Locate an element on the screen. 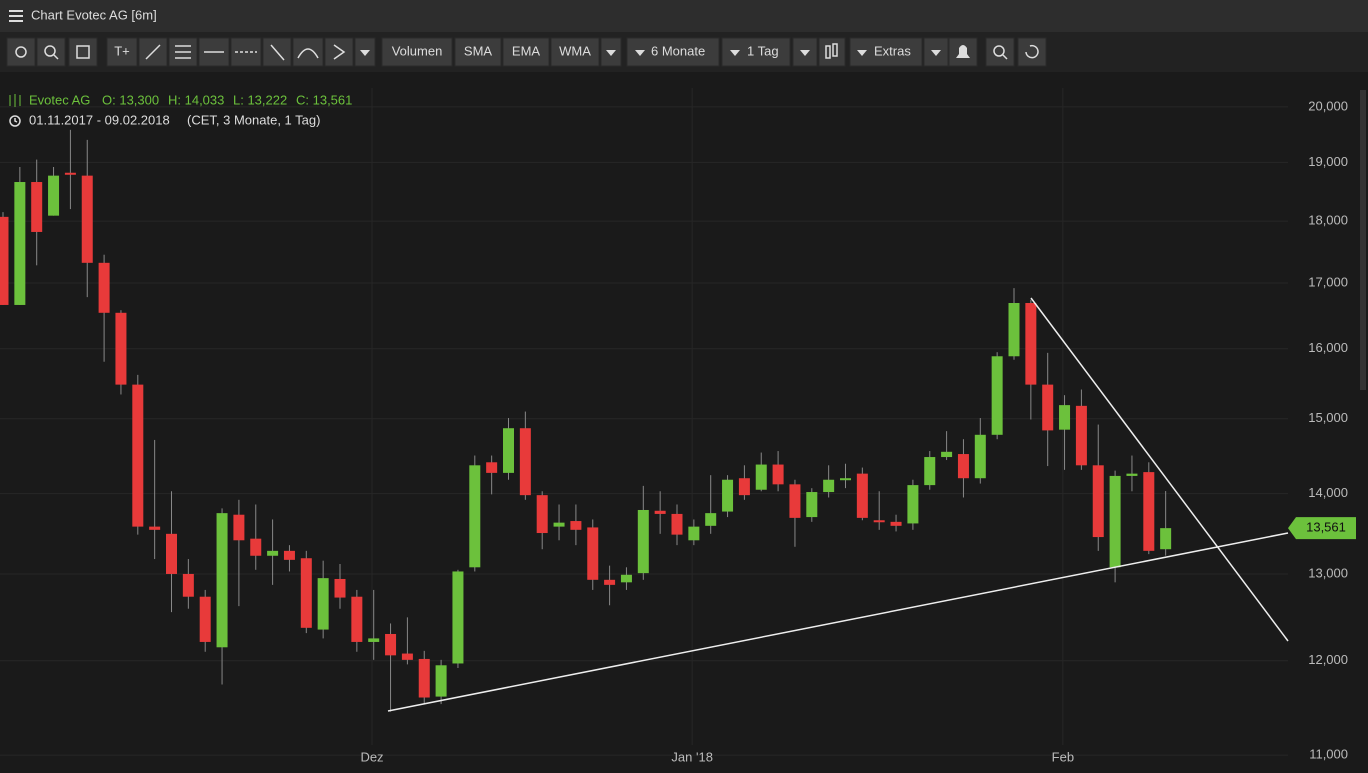  y-tick-label: 11,000 is located at coordinates (1328, 754).